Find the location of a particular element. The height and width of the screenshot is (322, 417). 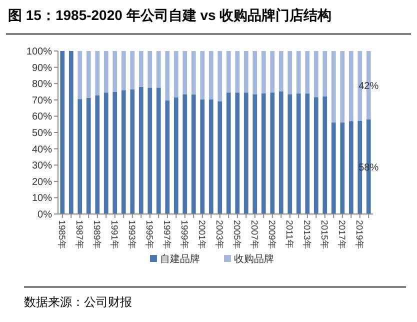

y-tick-label: 10% is located at coordinates (42, 198).